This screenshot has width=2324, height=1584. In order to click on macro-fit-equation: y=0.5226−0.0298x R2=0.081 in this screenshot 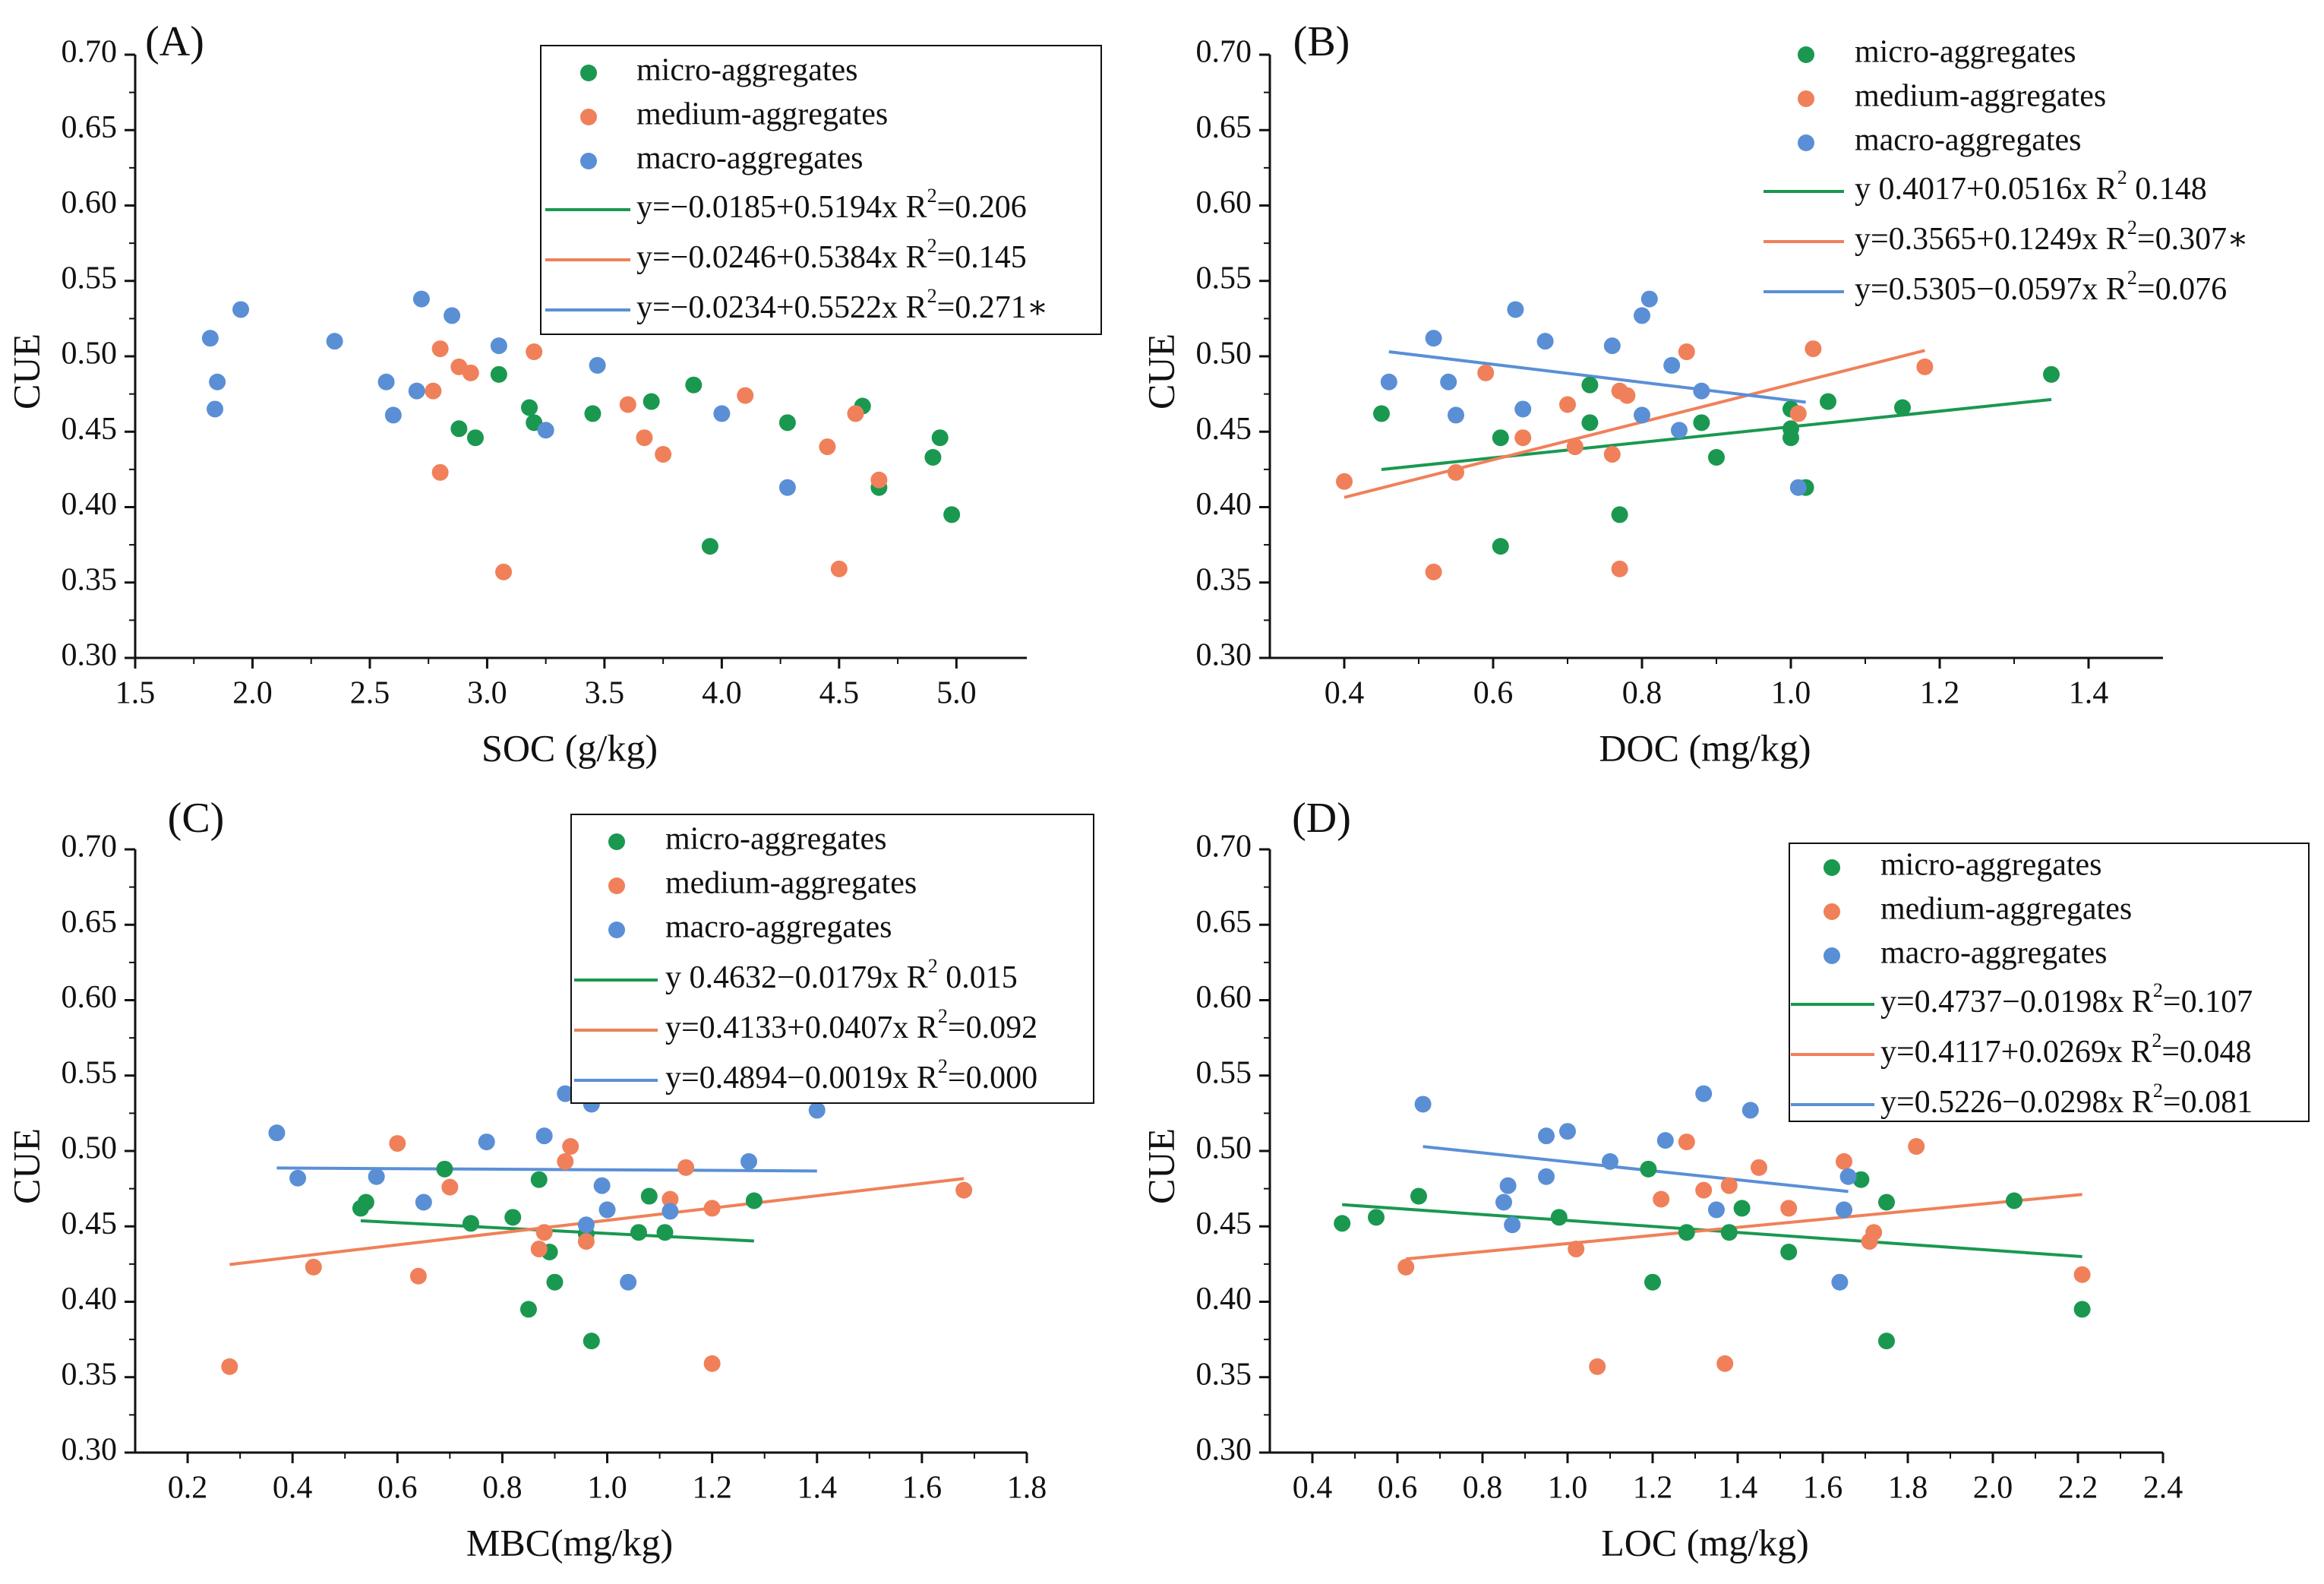, I will do `click(2066, 1100)`.